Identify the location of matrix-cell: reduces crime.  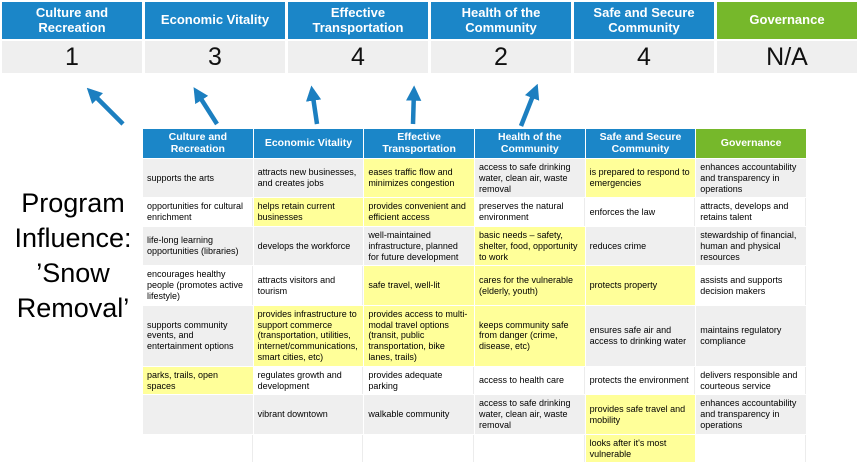
(640, 246).